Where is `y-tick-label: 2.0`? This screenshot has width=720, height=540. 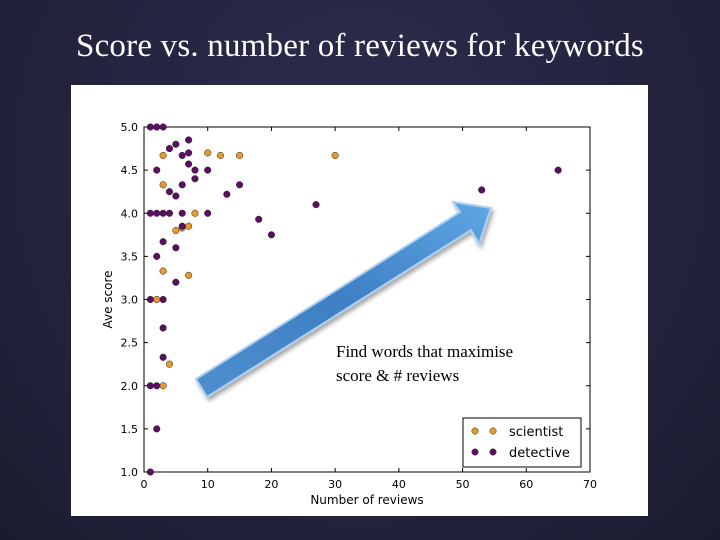
y-tick-label: 2.0 is located at coordinates (130, 386).